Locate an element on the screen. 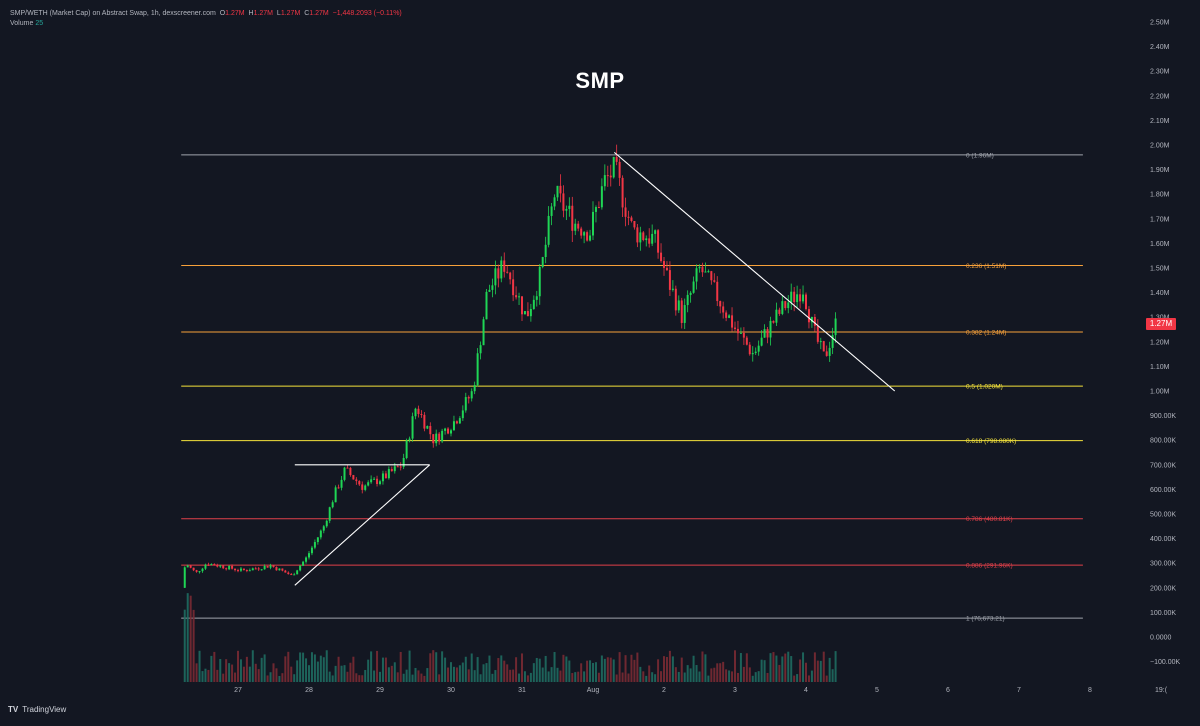 Image resolution: width=1200 pixels, height=726 pixels. y-tick-label: 800.00K is located at coordinates (1163, 441).